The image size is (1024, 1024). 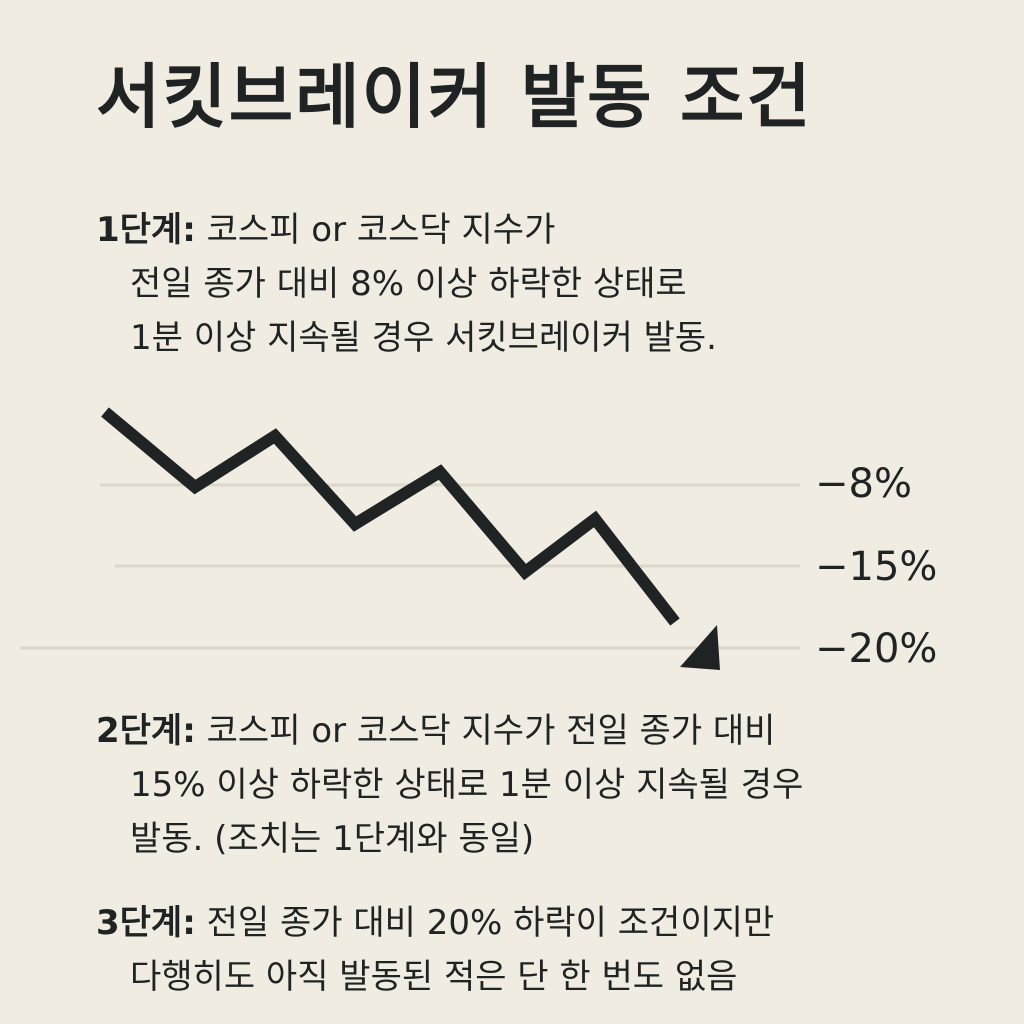 What do you see at coordinates (467, 785) in the screenshot?
I see `step-2-line-2: 15% 이상 하락한 상태로 1분 이상 지속될 경우` at bounding box center [467, 785].